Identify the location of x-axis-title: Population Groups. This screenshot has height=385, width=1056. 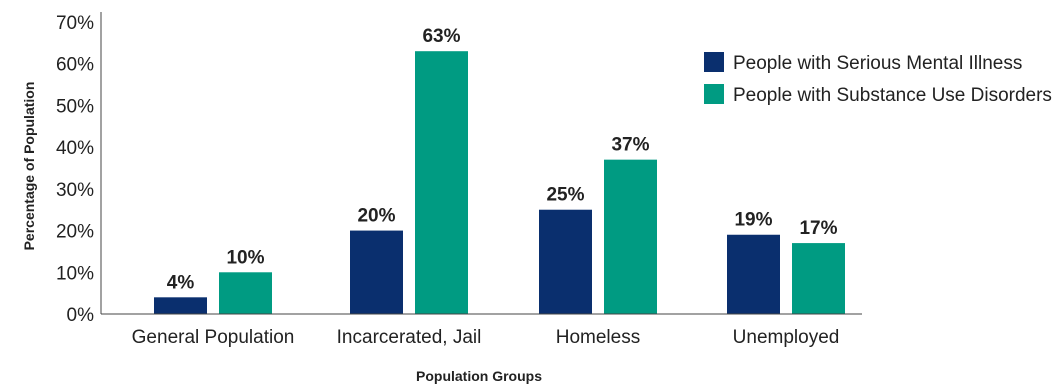
(479, 376).